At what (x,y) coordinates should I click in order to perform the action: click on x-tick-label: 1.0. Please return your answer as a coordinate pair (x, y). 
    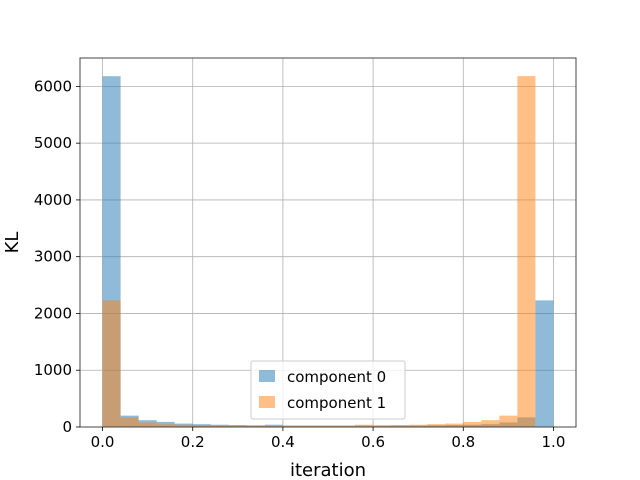
    Looking at the image, I should click on (554, 442).